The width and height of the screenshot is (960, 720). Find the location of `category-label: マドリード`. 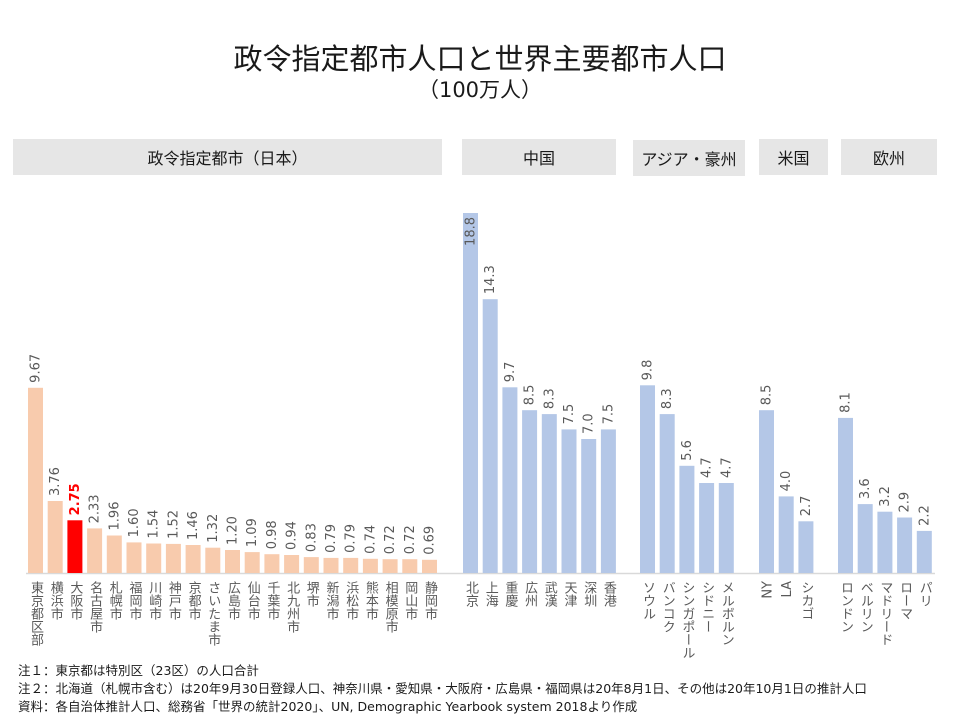

category-label: マドリード is located at coordinates (884, 613).